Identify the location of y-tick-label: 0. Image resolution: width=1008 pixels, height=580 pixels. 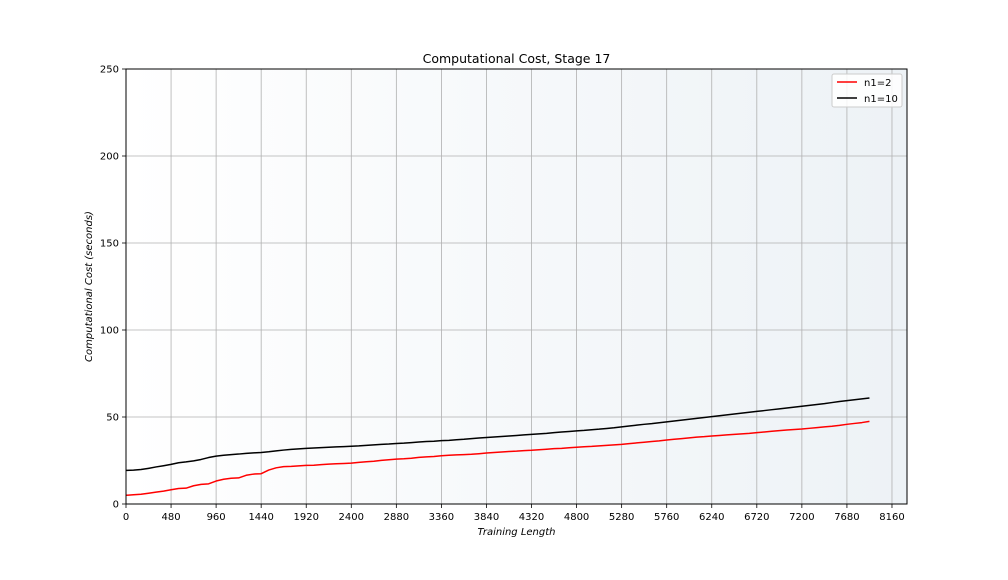
(116, 505).